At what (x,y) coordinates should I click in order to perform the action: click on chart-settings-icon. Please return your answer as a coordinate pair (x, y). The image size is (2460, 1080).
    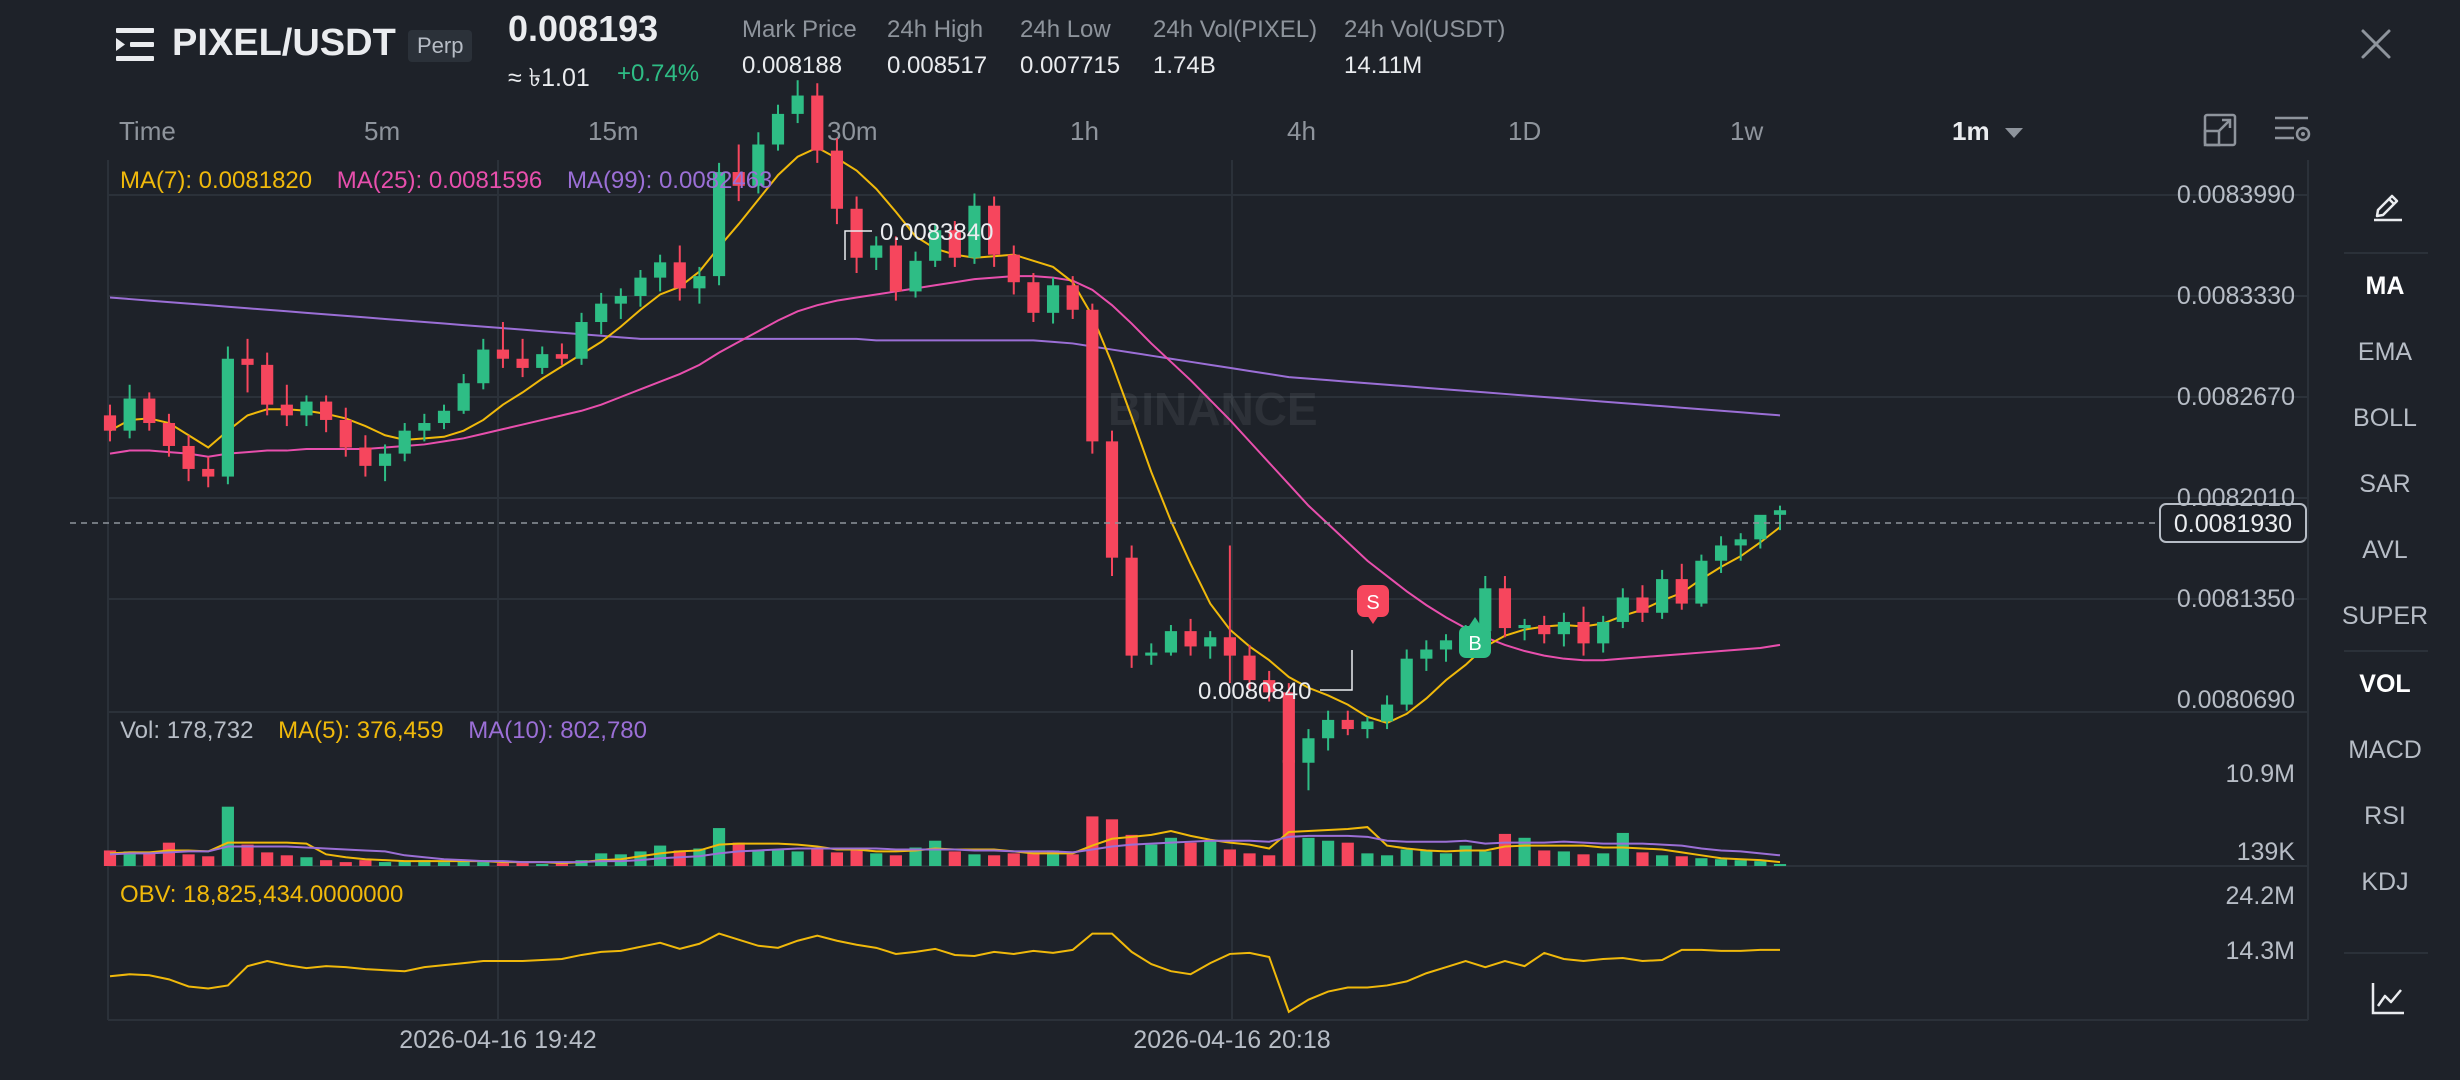
    Looking at the image, I should click on (2292, 130).